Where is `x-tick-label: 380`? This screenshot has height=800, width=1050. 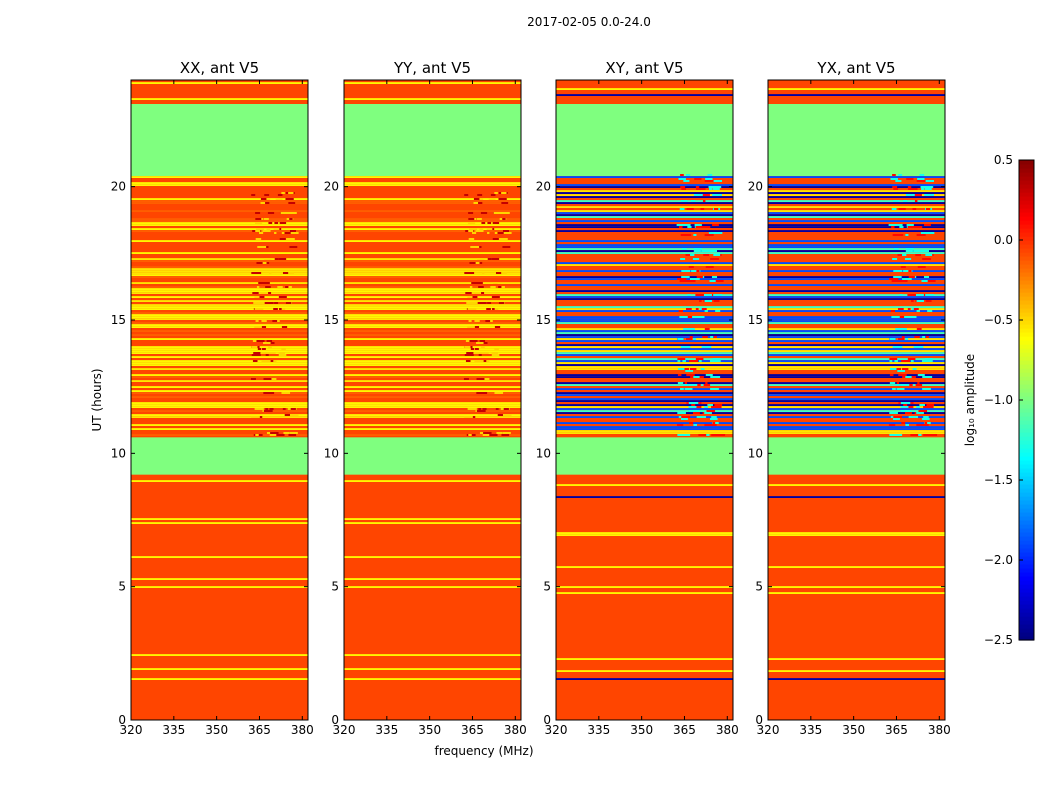 x-tick-label: 380 is located at coordinates (302, 730).